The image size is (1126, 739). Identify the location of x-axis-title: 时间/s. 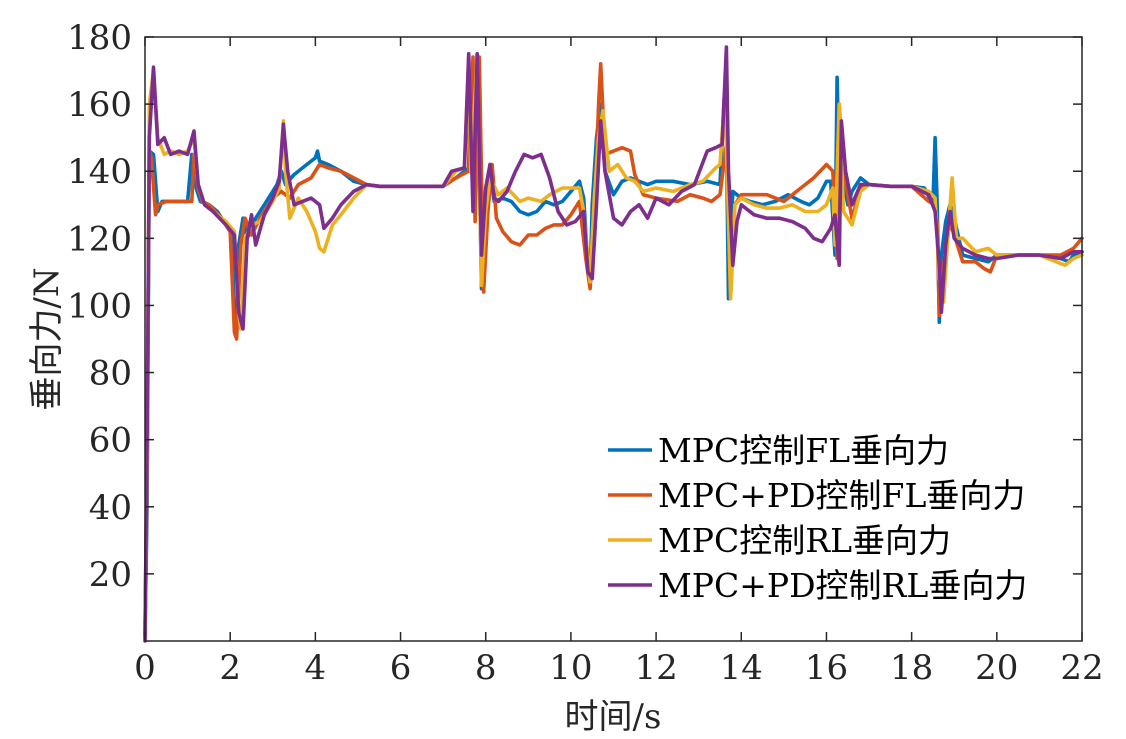
(613, 717).